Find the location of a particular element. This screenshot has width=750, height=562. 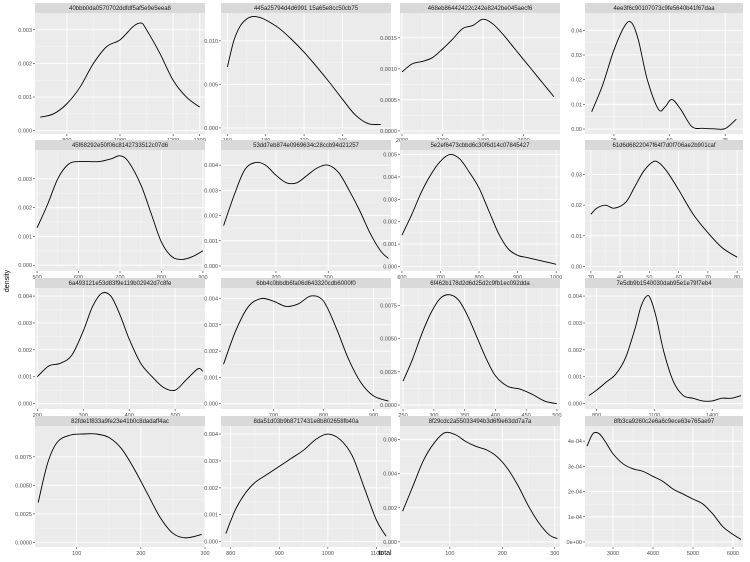

facet-strip-label: 4ee3f6c90107073c9fe5640b41f67daa is located at coordinates (664, 9).